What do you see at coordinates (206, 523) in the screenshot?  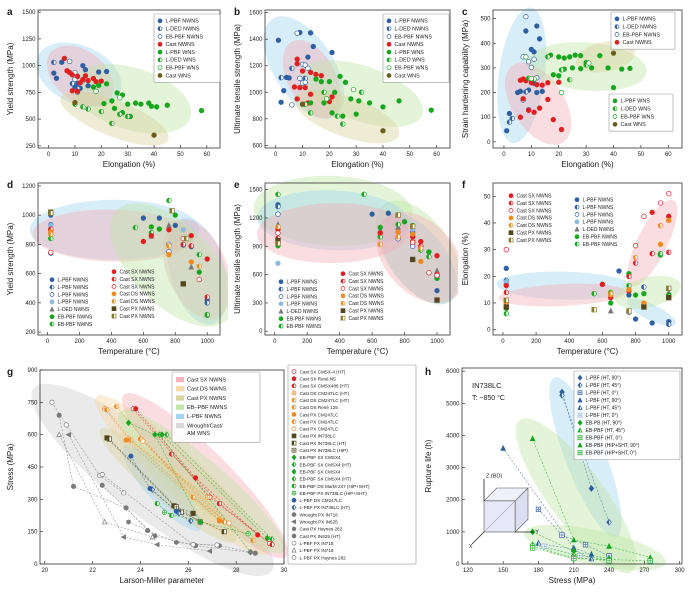 I see `series-eb-pbf-px-in738lc-hip-sht-` at bounding box center [206, 523].